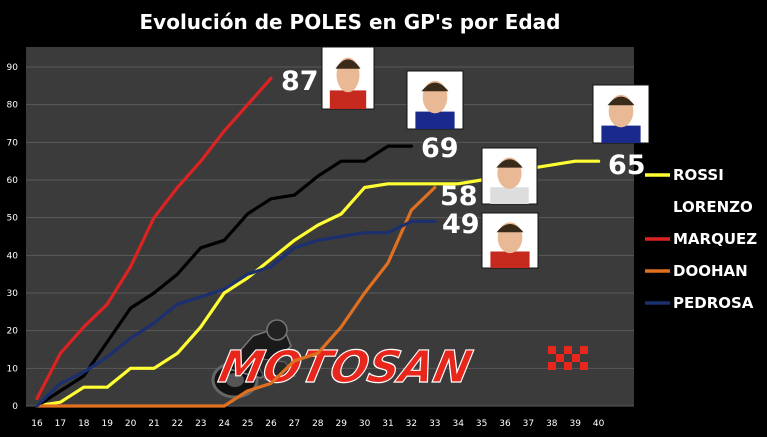 This screenshot has width=767, height=437. I want to click on x-tick-label: 22, so click(177, 424).